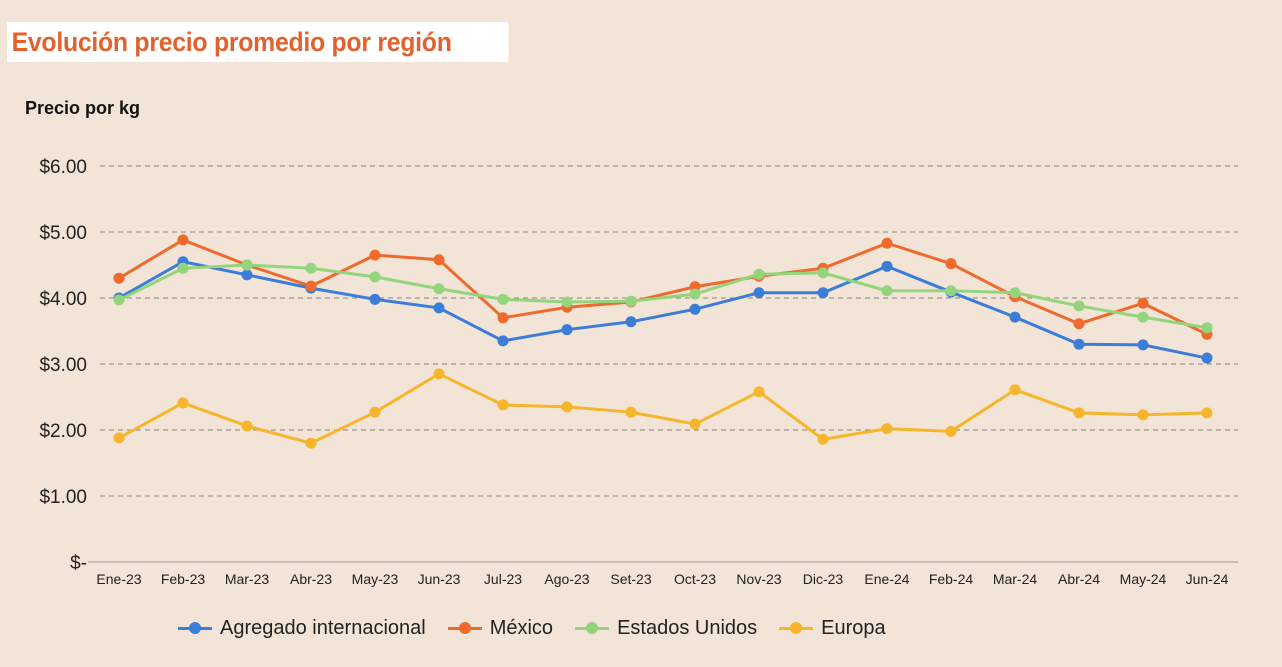 The height and width of the screenshot is (667, 1282). Describe the element at coordinates (503, 579) in the screenshot. I see `x-tick-label: Jul-23` at that location.